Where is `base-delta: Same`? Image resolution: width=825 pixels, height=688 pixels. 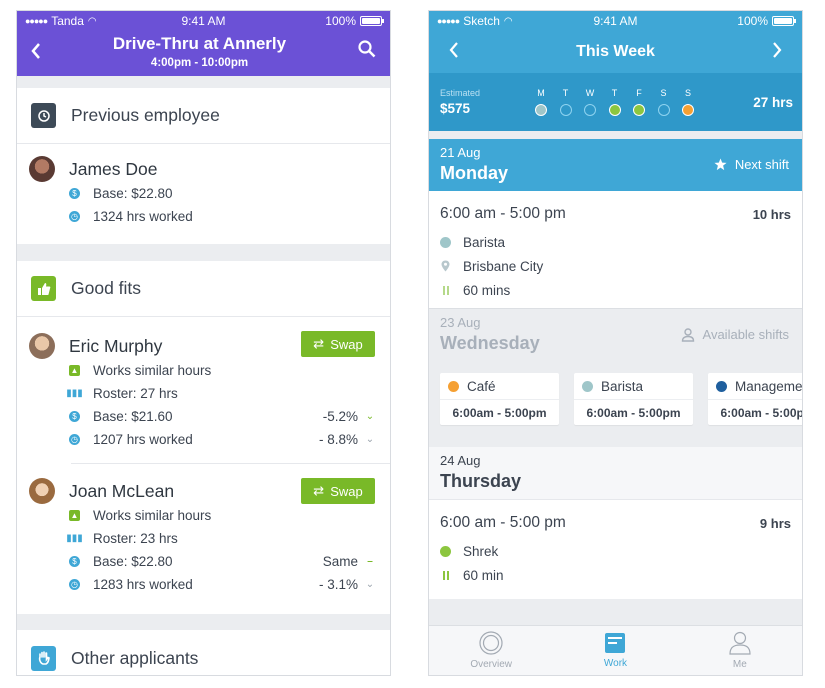
base-delta: Same is located at coordinates (340, 561).